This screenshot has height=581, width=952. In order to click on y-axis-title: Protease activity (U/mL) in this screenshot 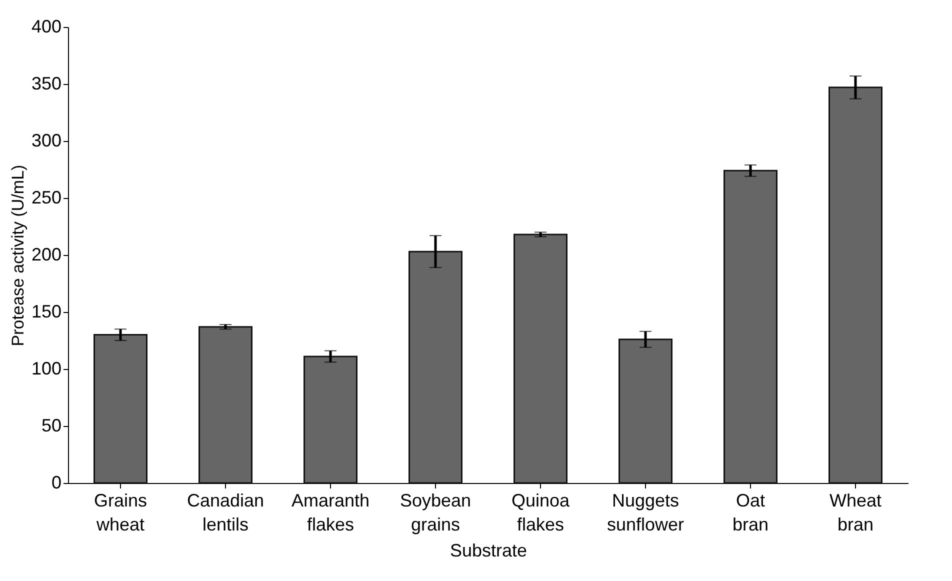, I will do `click(18, 255)`.